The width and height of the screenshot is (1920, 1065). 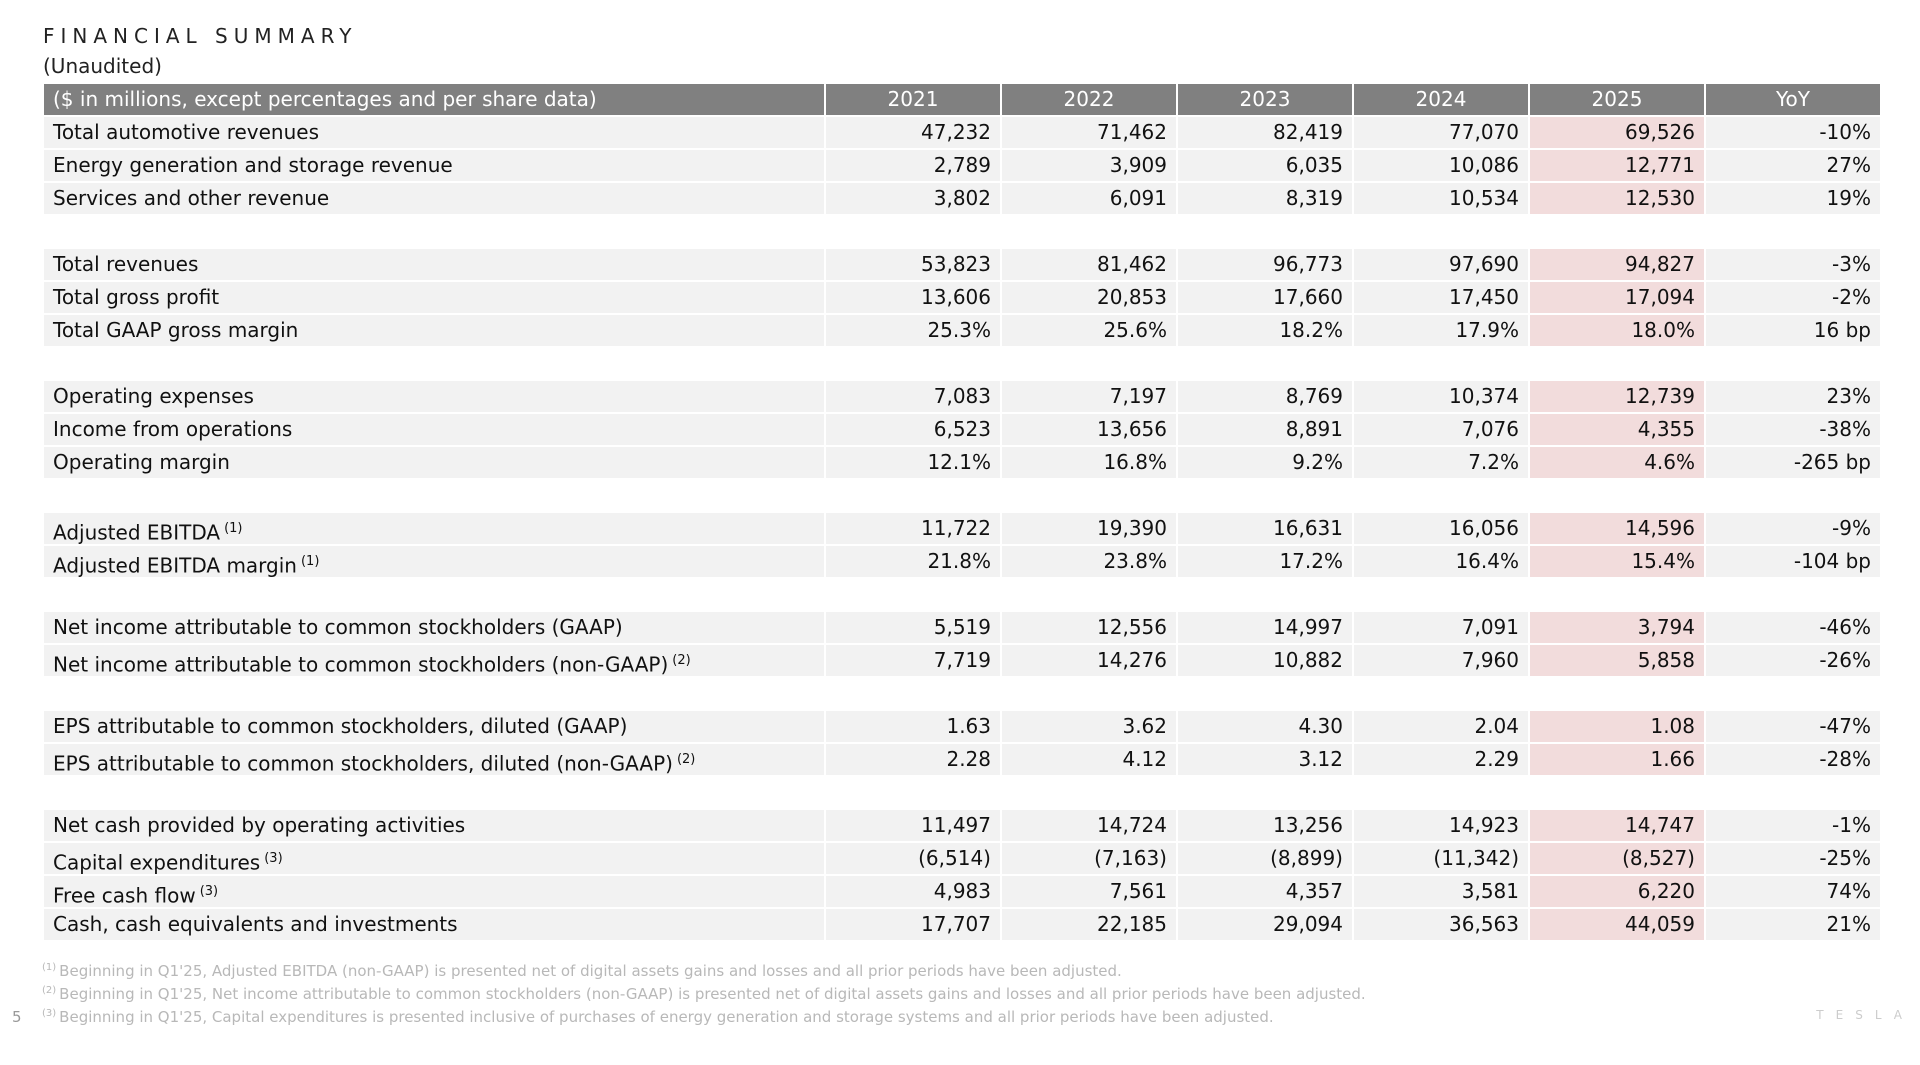 What do you see at coordinates (1617, 627) in the screenshot?
I see `value-cell: 3,794` at bounding box center [1617, 627].